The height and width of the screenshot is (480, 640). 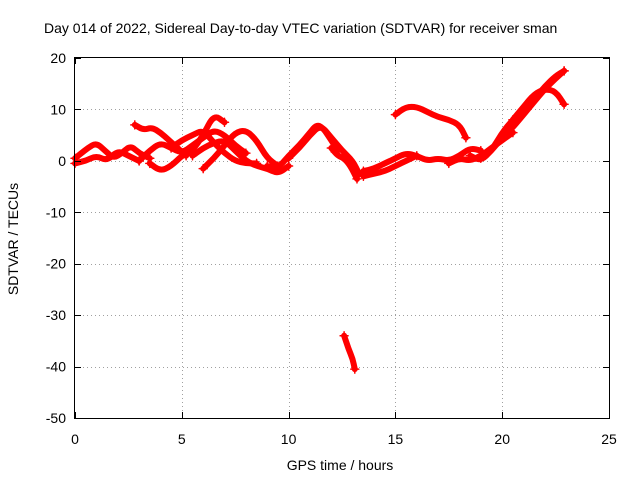 What do you see at coordinates (289, 439) in the screenshot?
I see `x-tick-label: 10` at bounding box center [289, 439].